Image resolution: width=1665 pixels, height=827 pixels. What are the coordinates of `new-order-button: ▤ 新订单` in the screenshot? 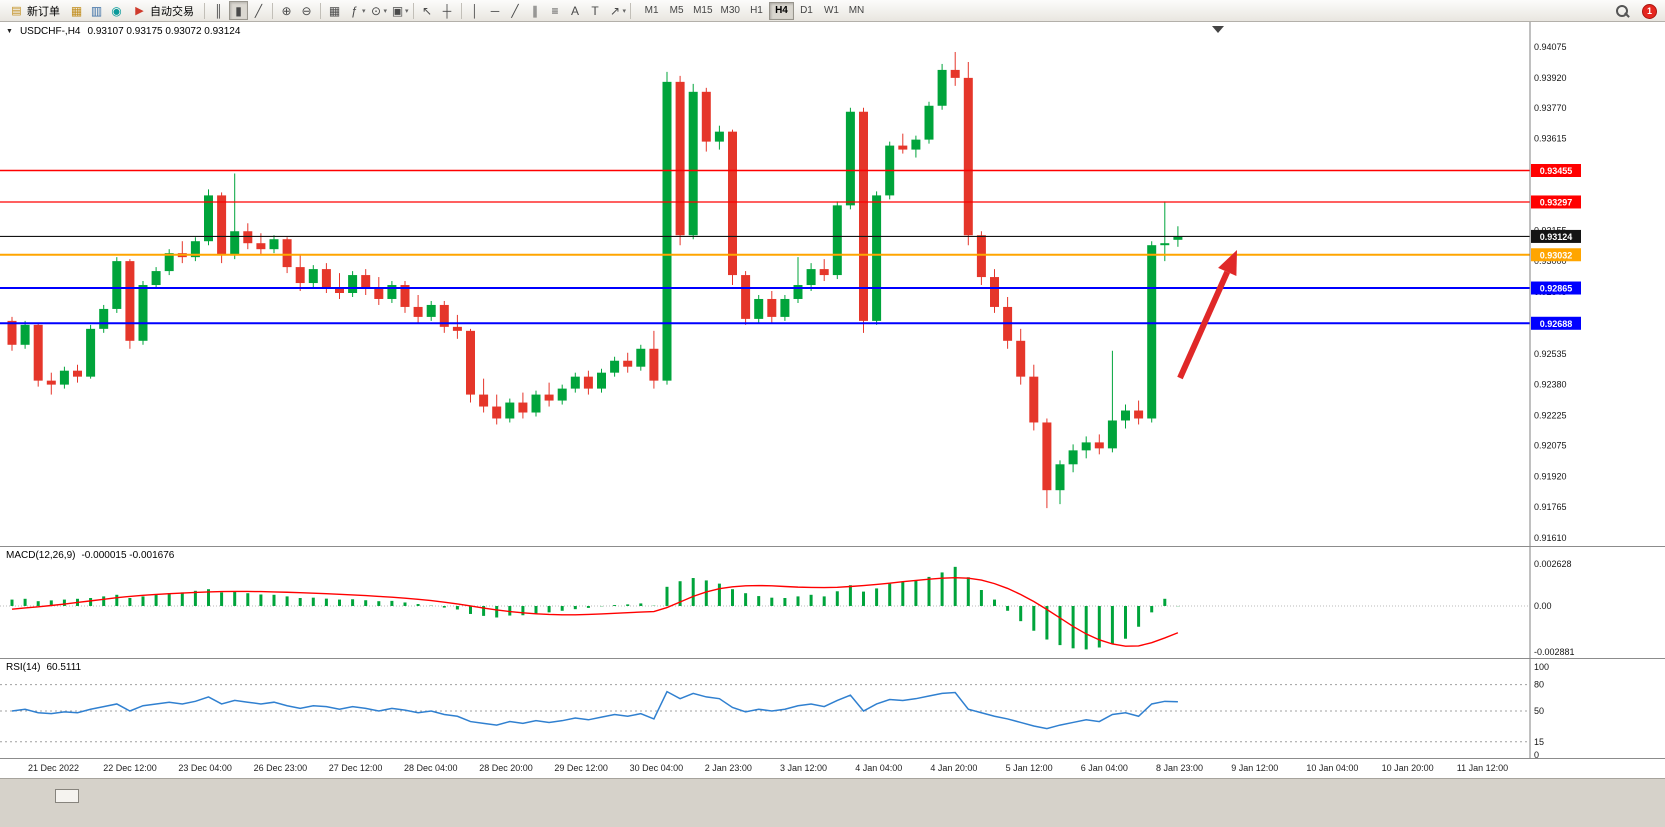 It's located at (35, 10).